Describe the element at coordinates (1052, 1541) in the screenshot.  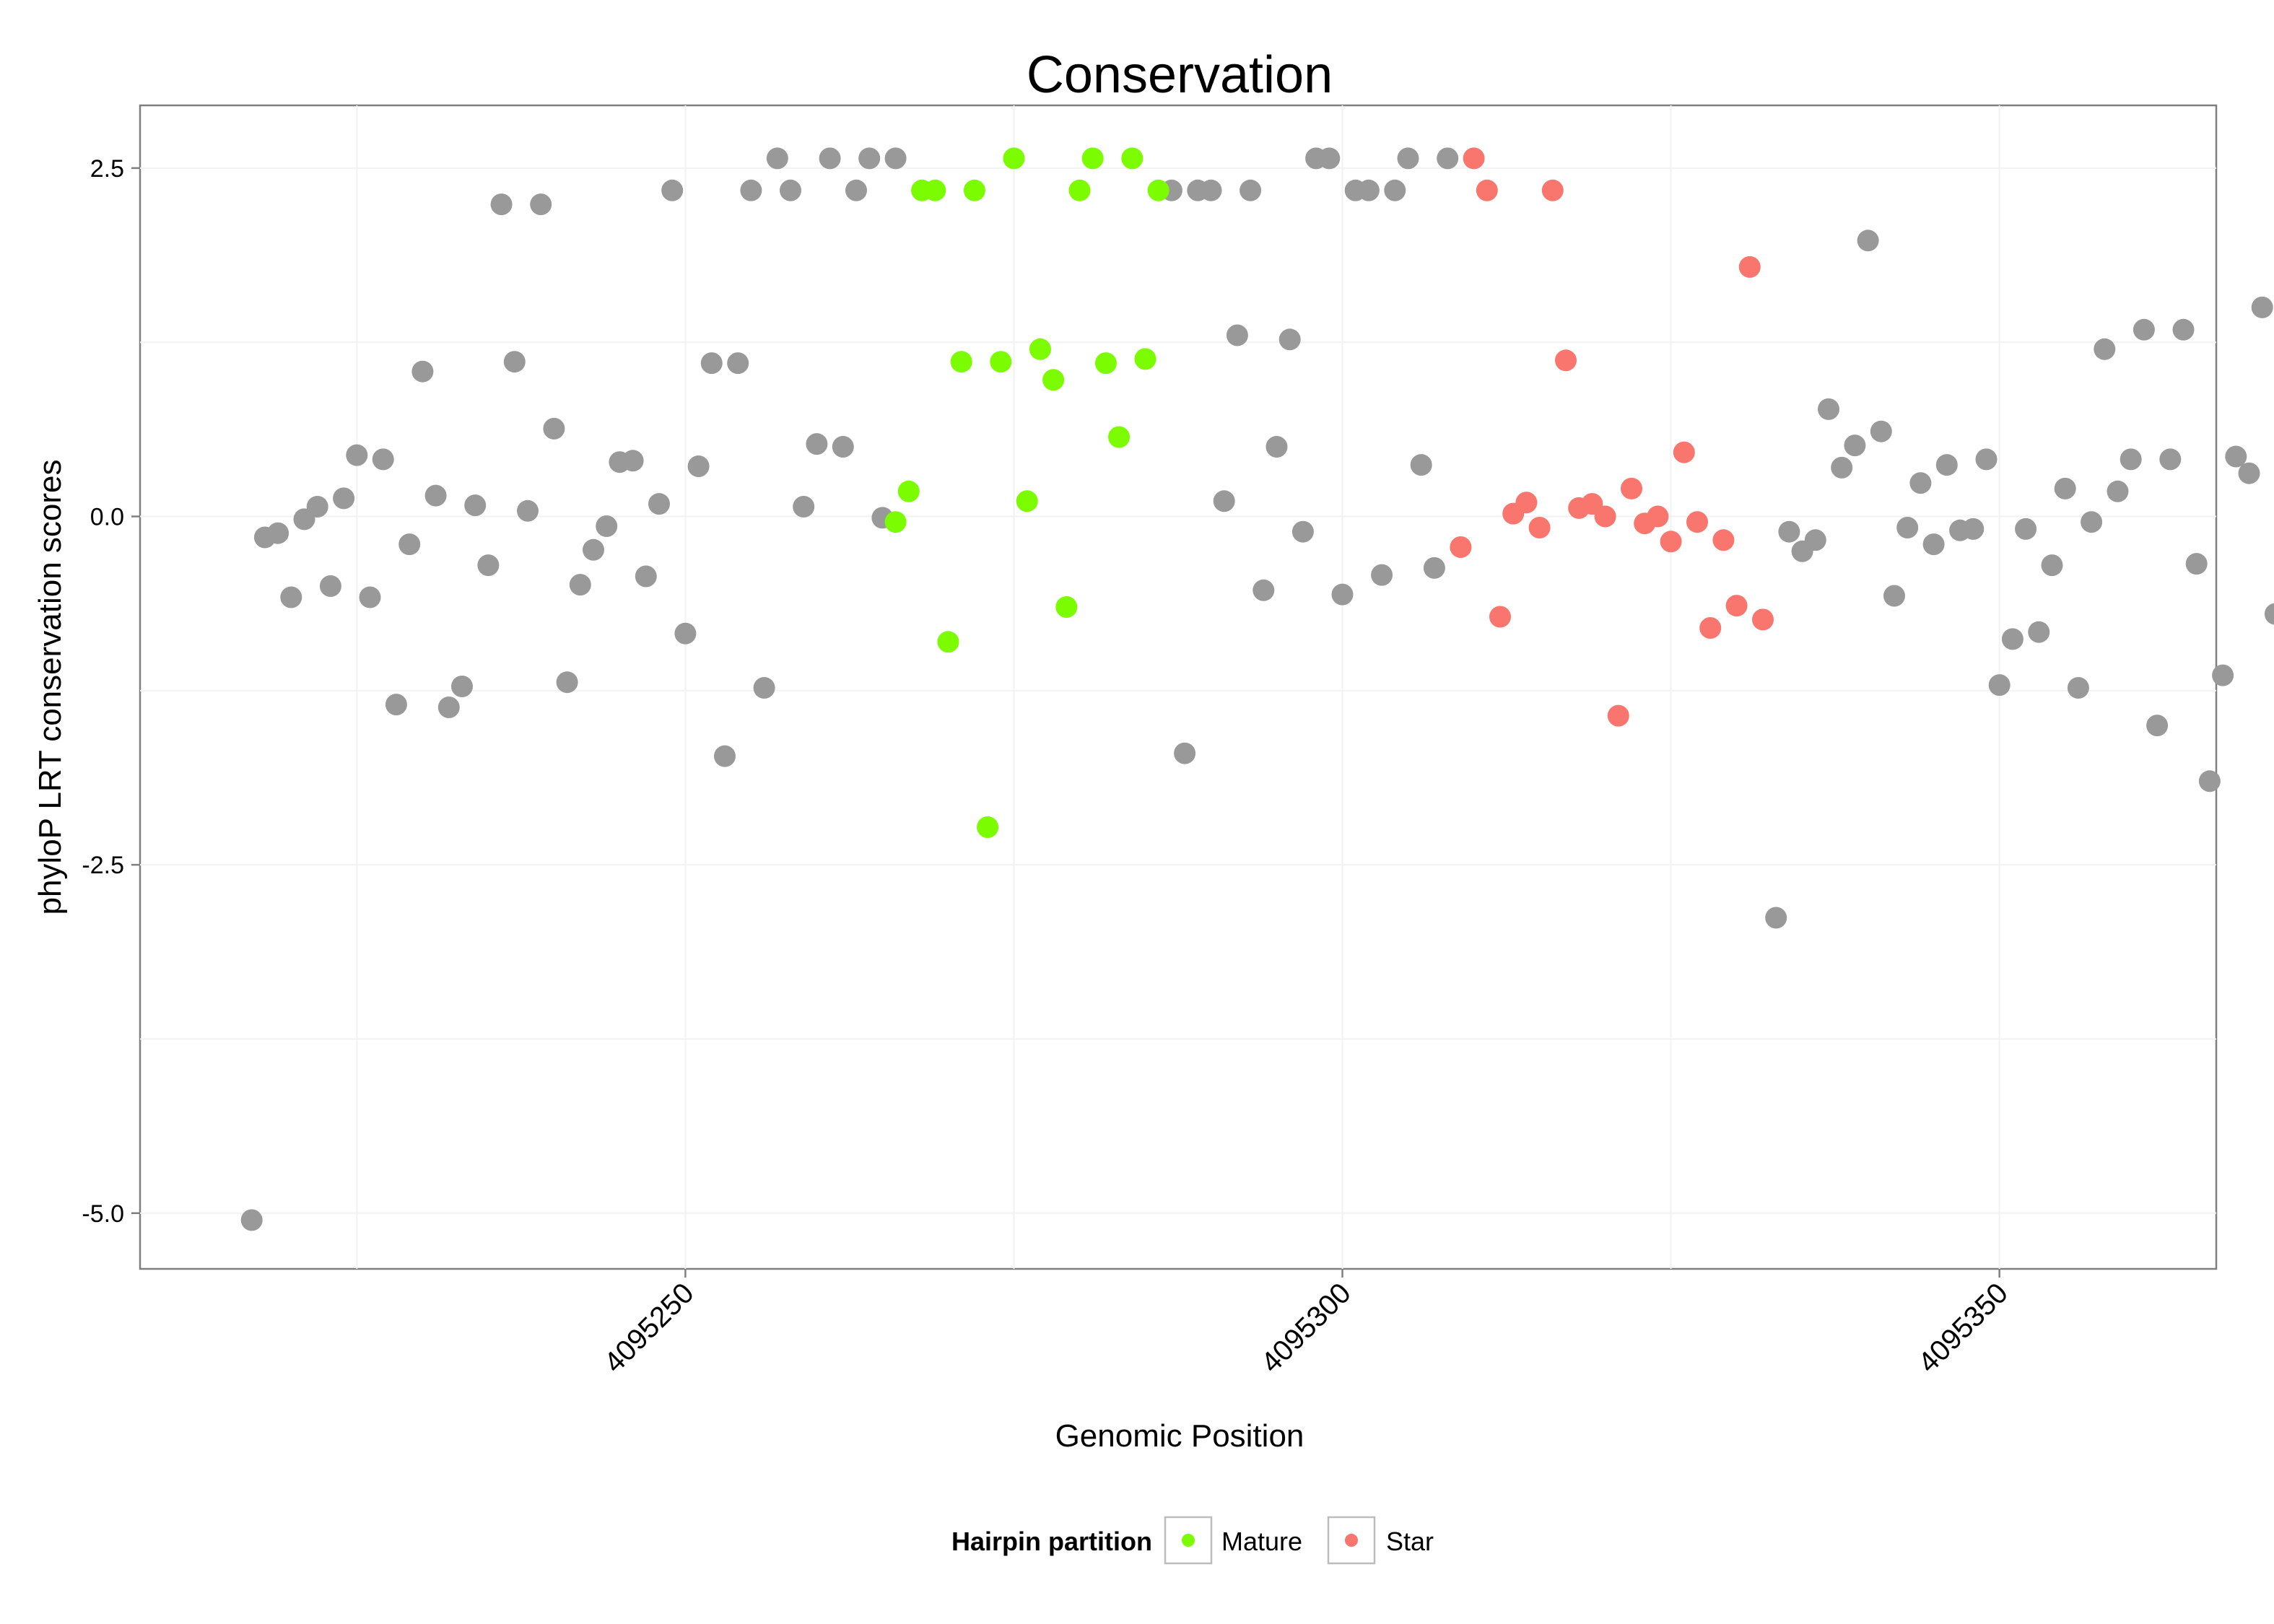
I see `legend-title: Hairpin partition` at that location.